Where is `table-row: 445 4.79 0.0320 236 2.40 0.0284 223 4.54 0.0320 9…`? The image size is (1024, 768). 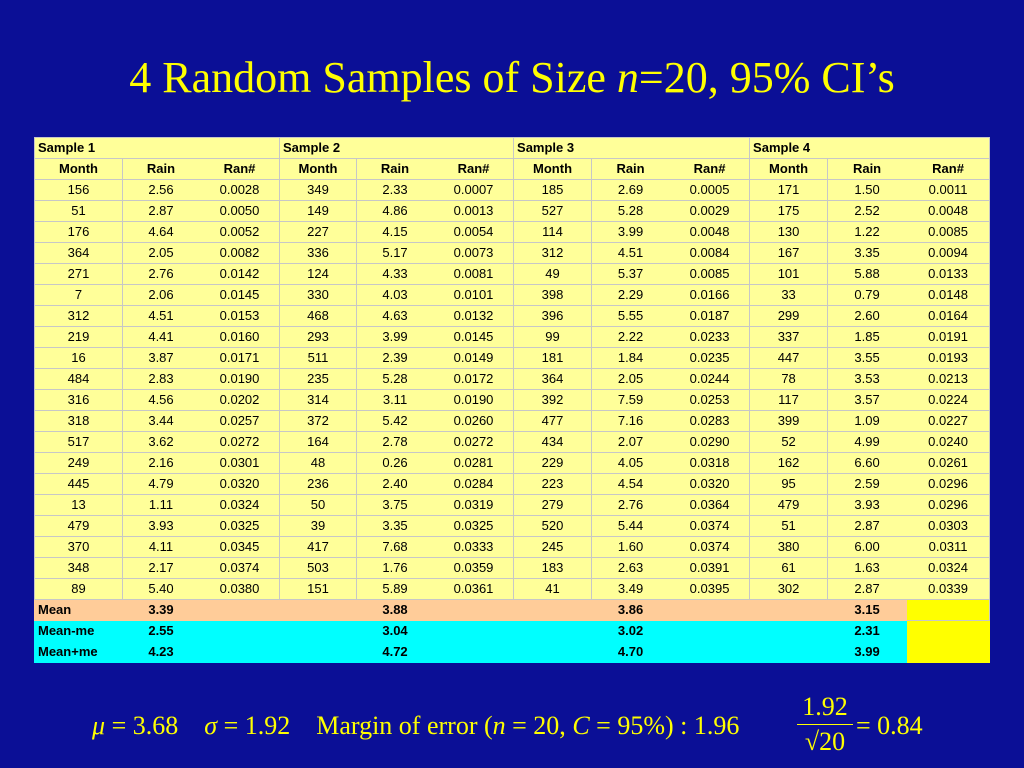 table-row: 445 4.79 0.0320 236 2.40 0.0284 223 4.54 0.0320 9… is located at coordinates (512, 484).